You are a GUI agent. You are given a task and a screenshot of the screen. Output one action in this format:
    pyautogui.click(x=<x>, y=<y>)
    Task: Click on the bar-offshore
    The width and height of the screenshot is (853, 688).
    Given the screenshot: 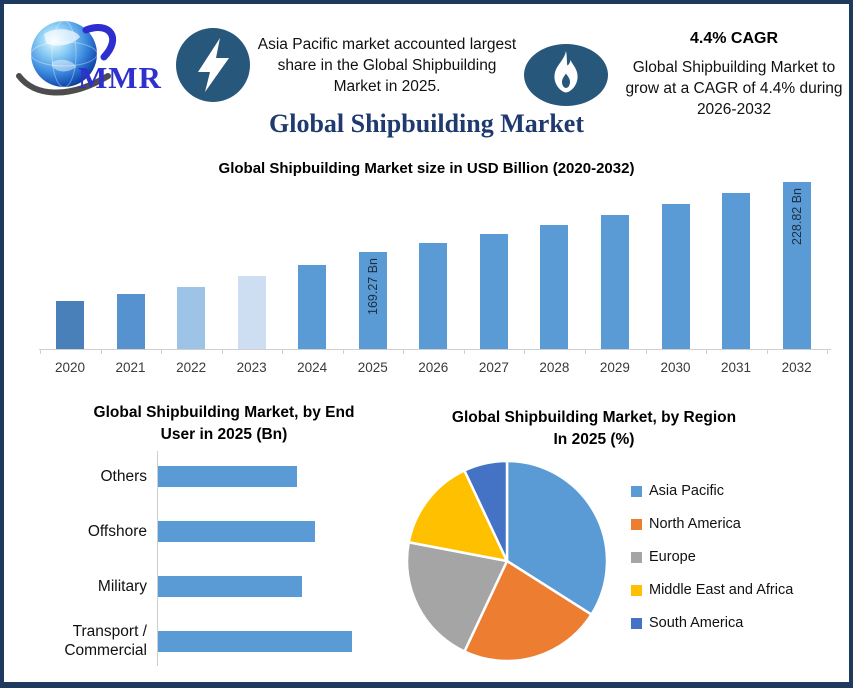 What is the action you would take?
    pyautogui.click(x=236, y=531)
    